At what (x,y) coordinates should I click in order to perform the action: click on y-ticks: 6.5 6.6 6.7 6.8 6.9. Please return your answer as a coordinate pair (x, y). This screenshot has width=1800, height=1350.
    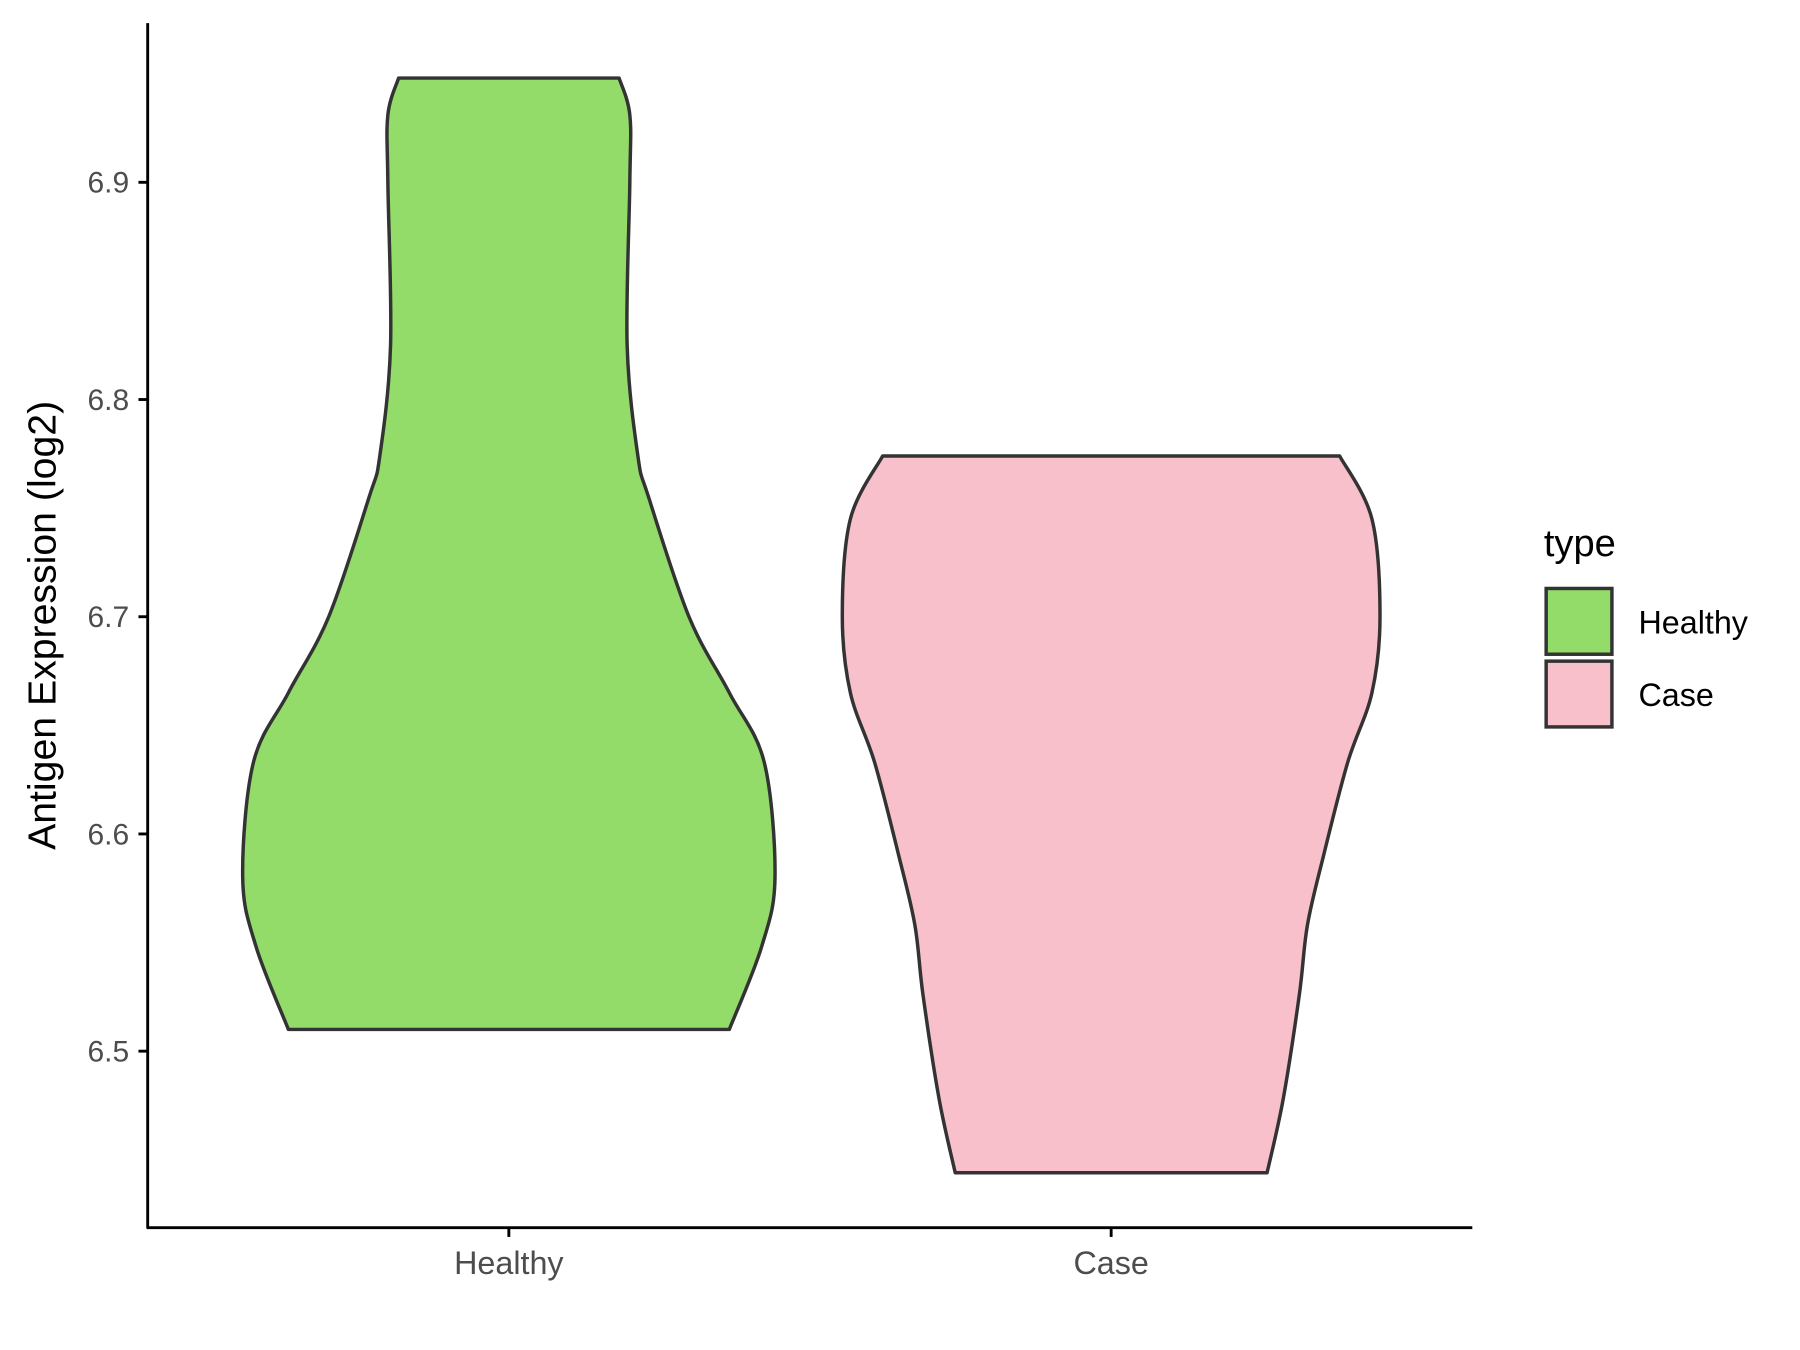
    Looking at the image, I should click on (118, 618).